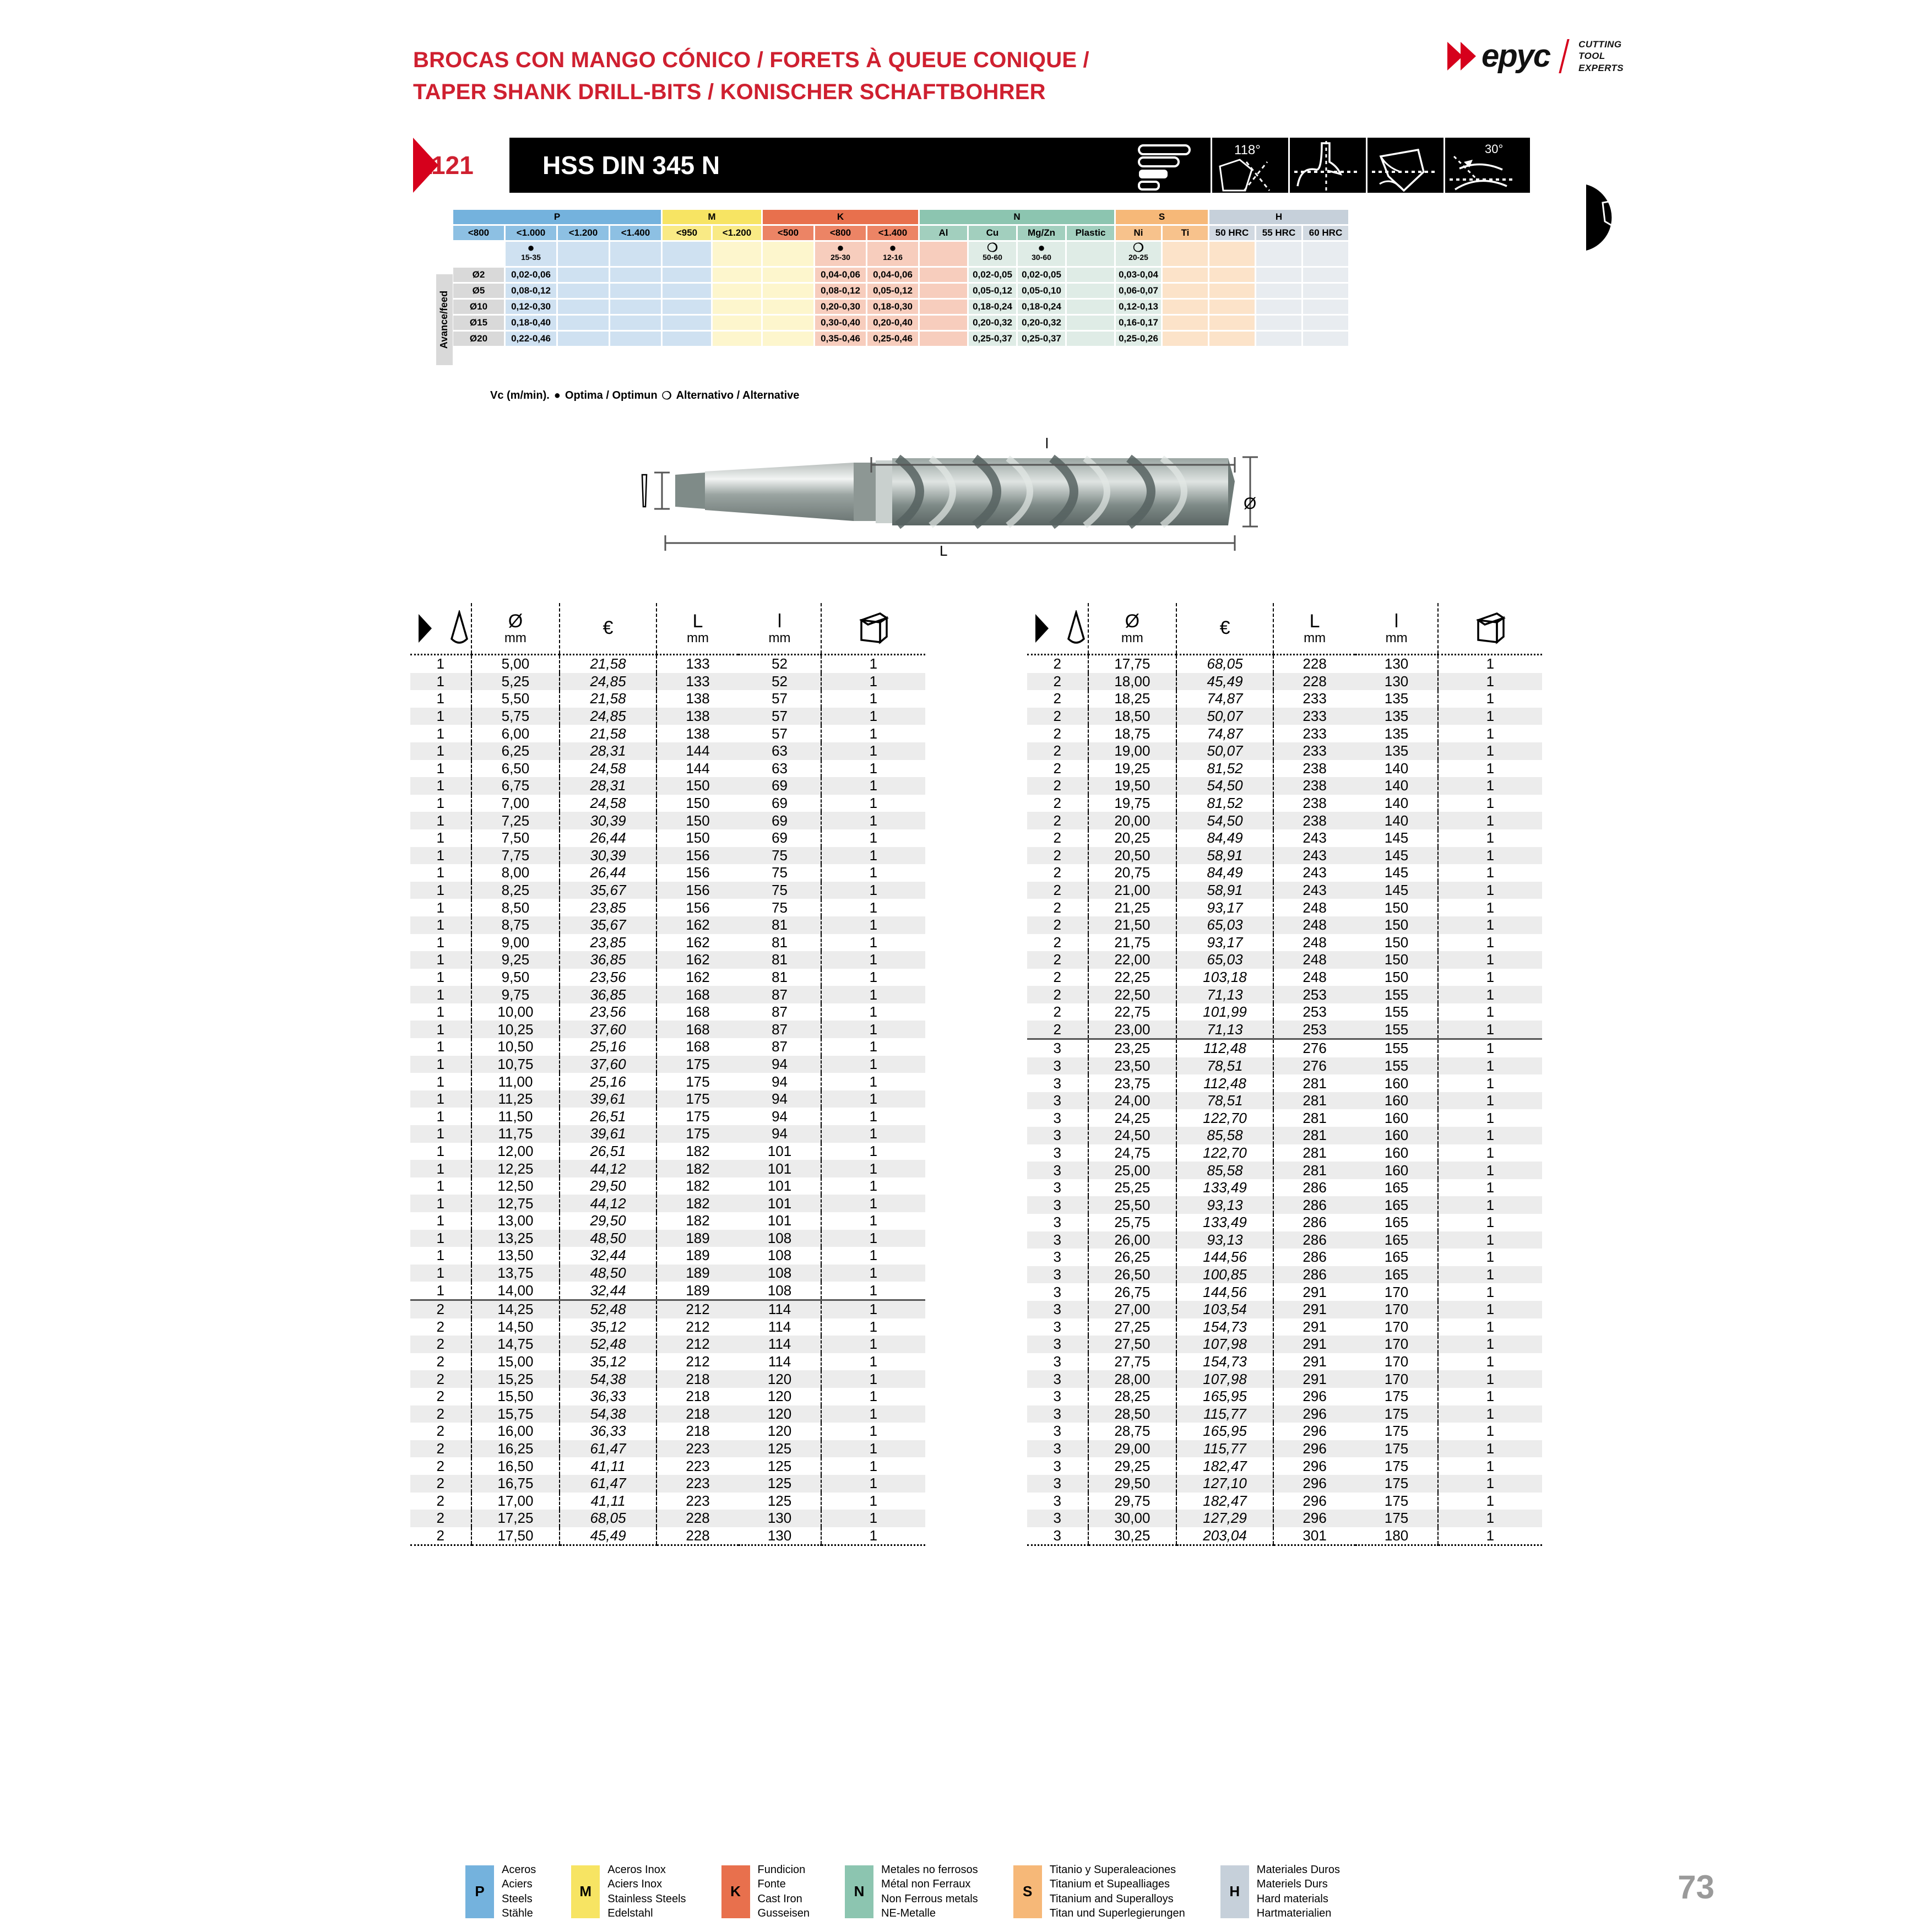  Describe the element at coordinates (1284, 1066) in the screenshot. I see `table-row: 3 23,50 78,51 276 155 1` at that location.